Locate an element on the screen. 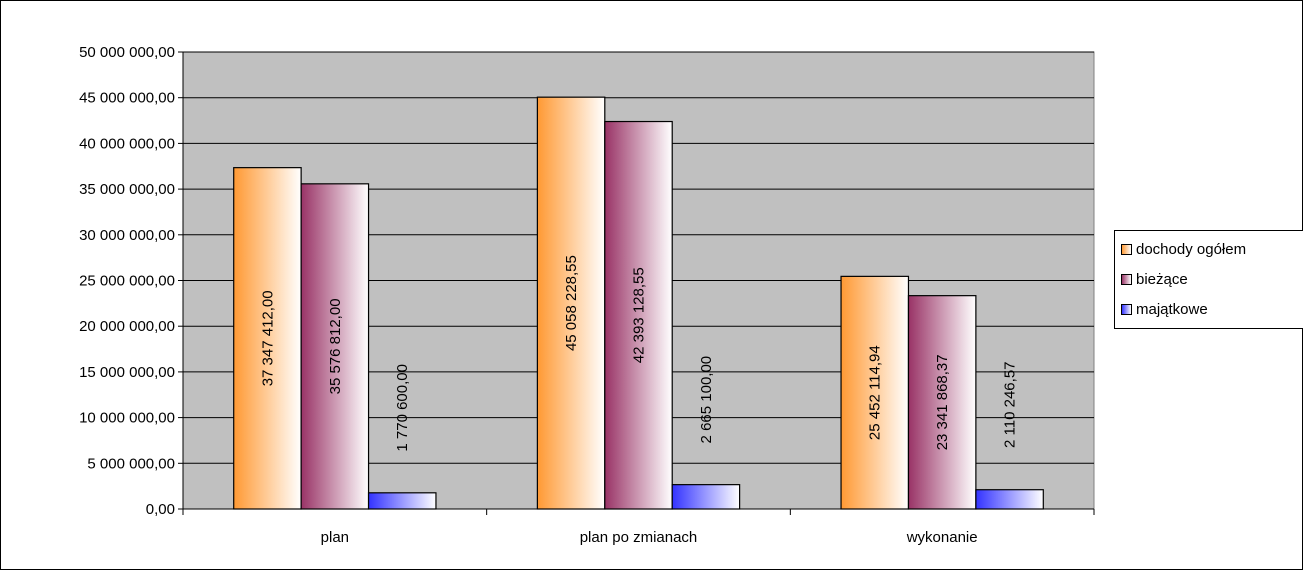 Image resolution: width=1303 pixels, height=570 pixels. y-tick-label: 35 000 000,00 is located at coordinates (127, 189).